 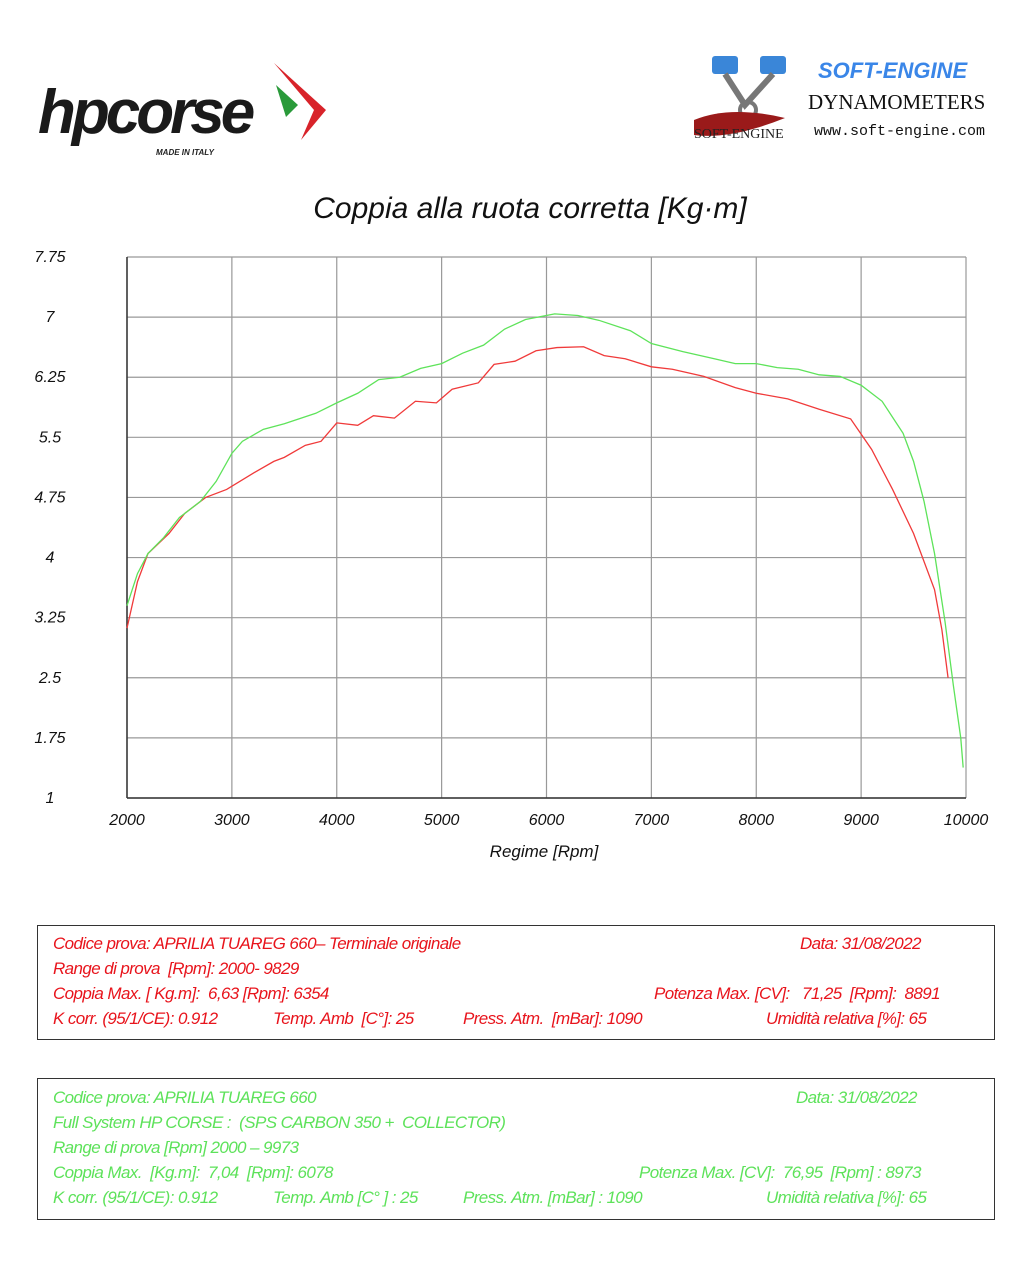 I want to click on chart-title: Coppia alla ruota corretta [Kg·m], so click(x=530, y=208).